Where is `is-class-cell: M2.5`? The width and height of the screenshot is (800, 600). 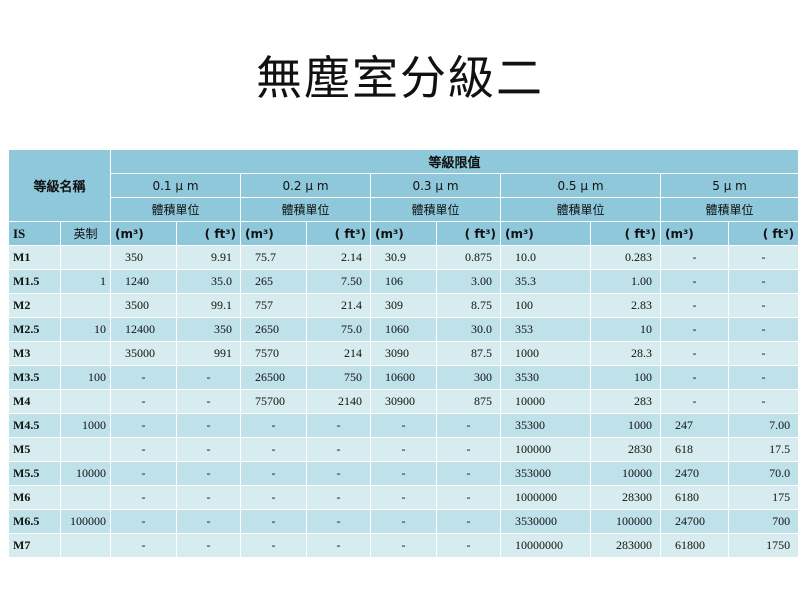 is-class-cell: M2.5 is located at coordinates (34, 329).